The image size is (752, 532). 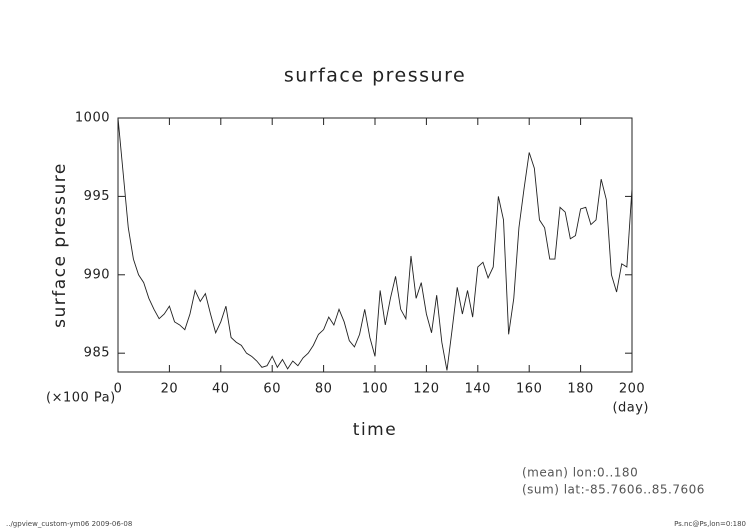 What do you see at coordinates (97, 353) in the screenshot?
I see `y-tick-label: 985` at bounding box center [97, 353].